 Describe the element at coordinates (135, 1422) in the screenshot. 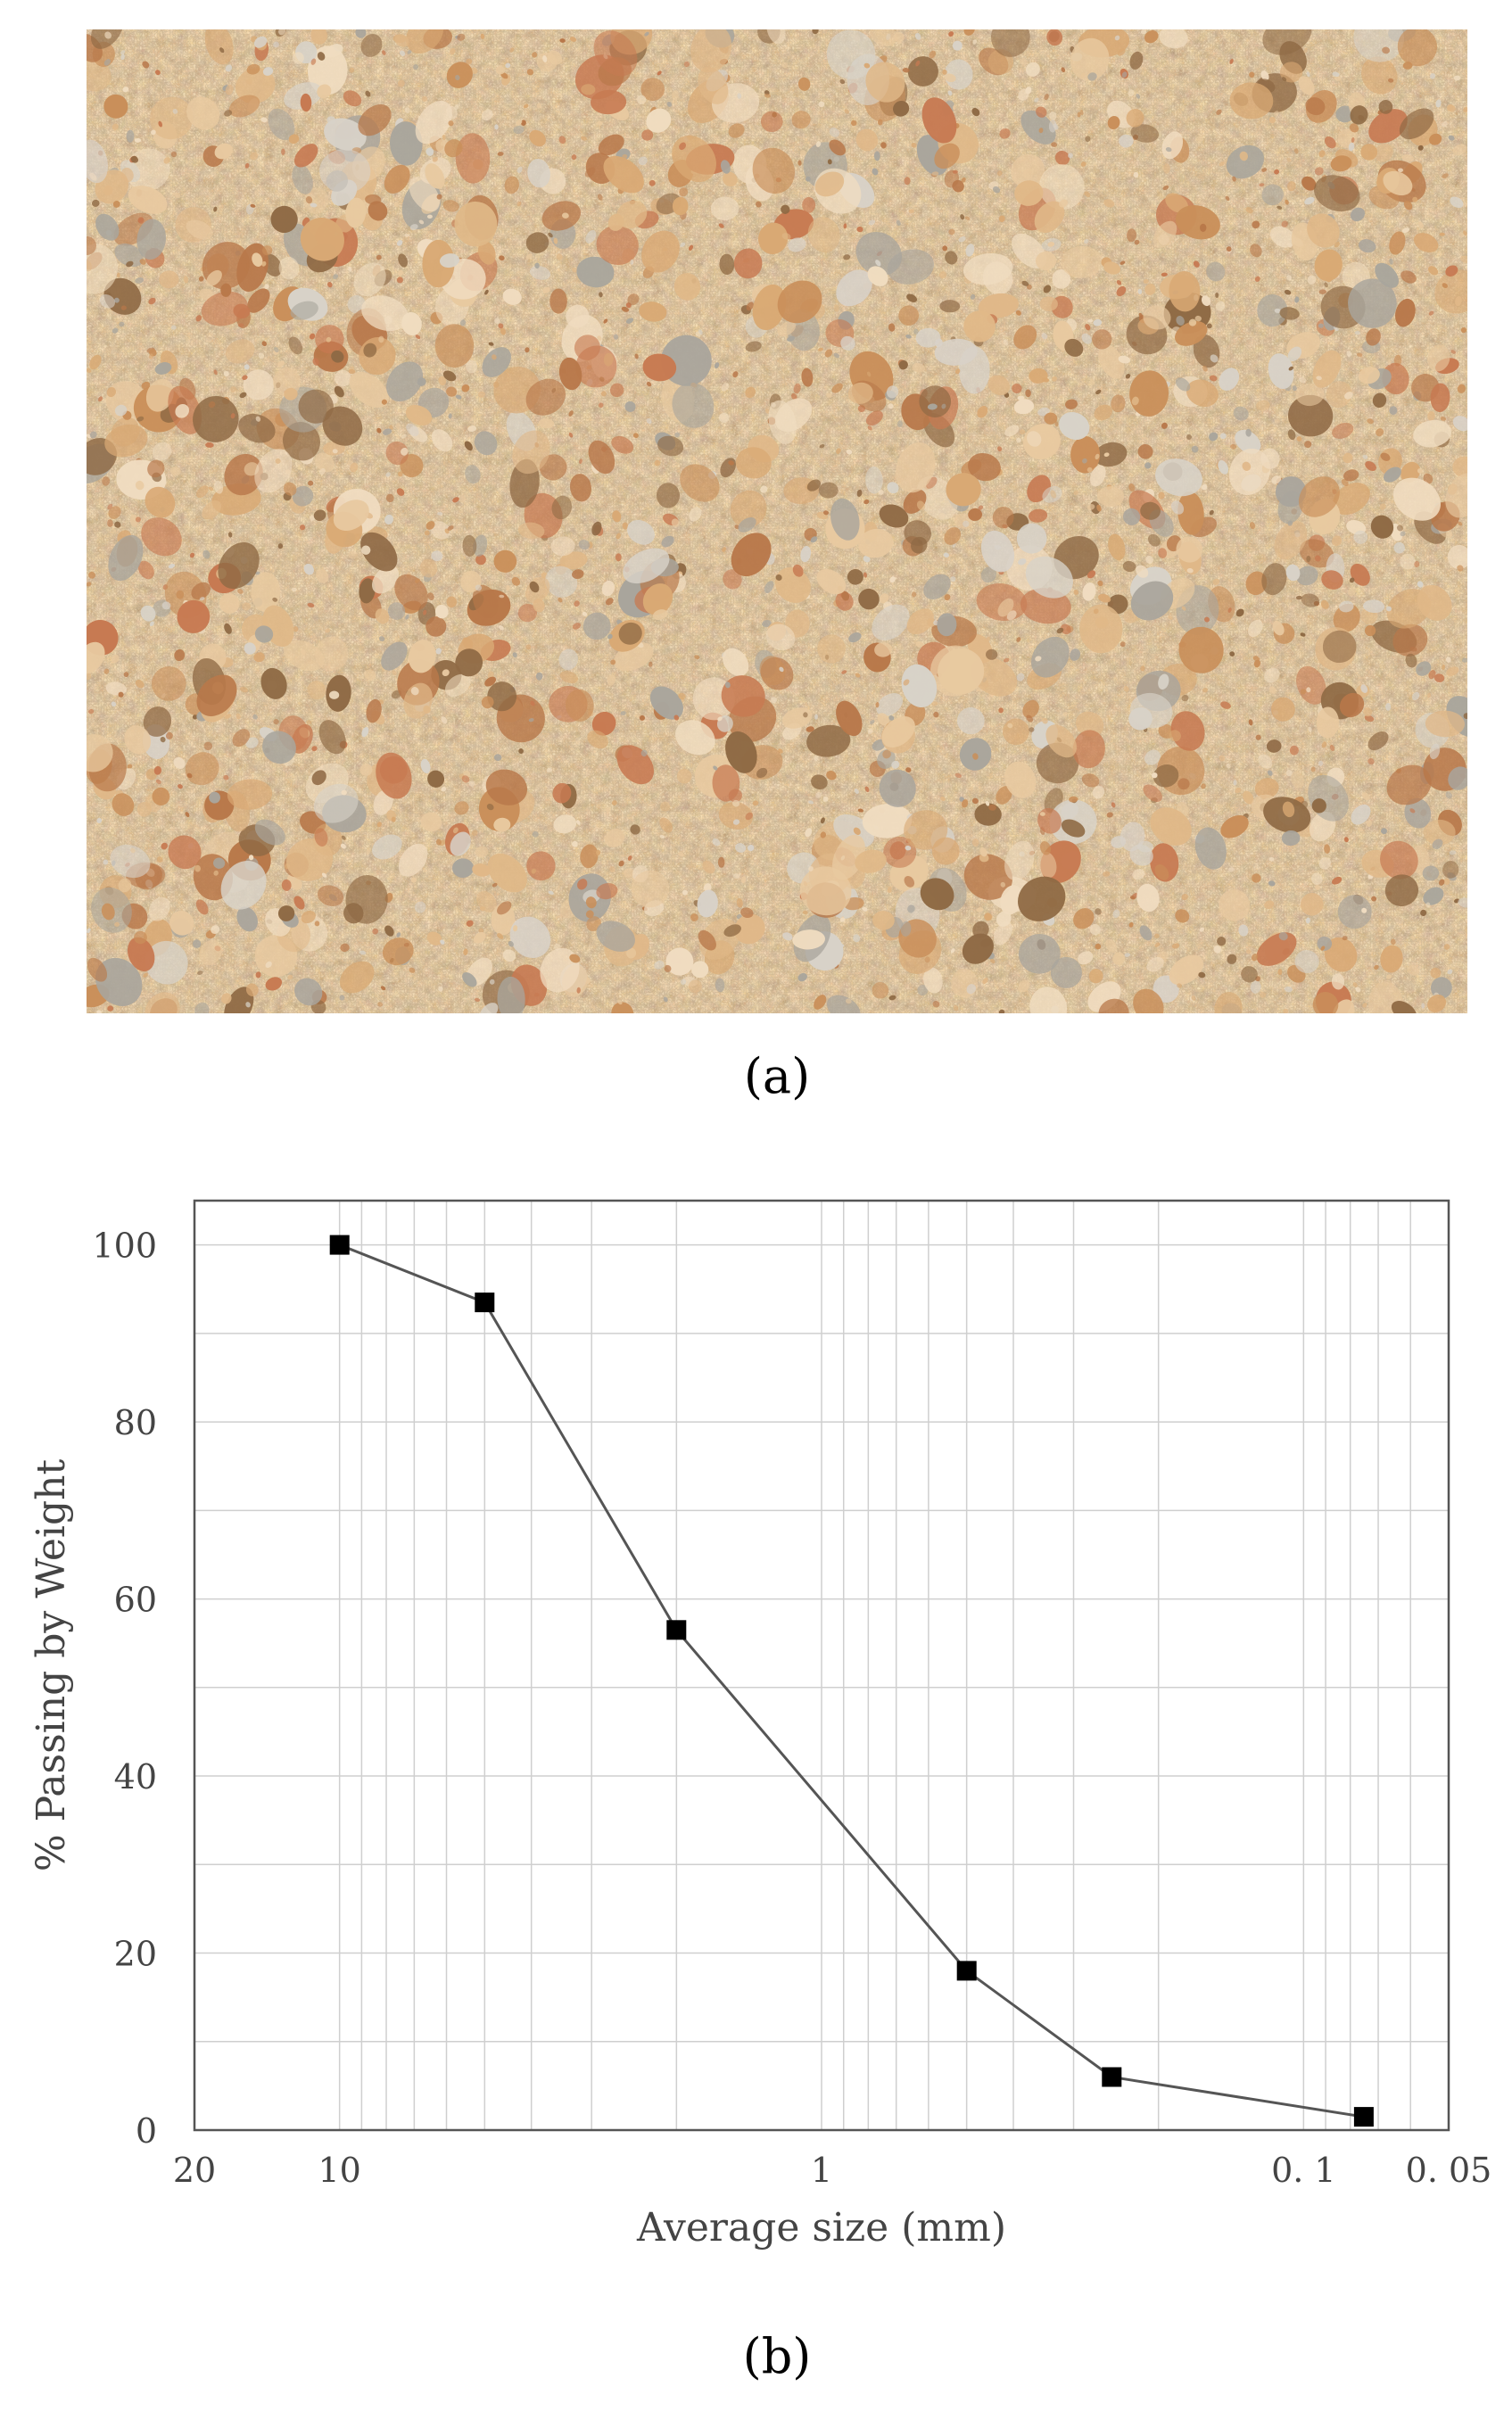

I see `y-tick-label: 80` at that location.